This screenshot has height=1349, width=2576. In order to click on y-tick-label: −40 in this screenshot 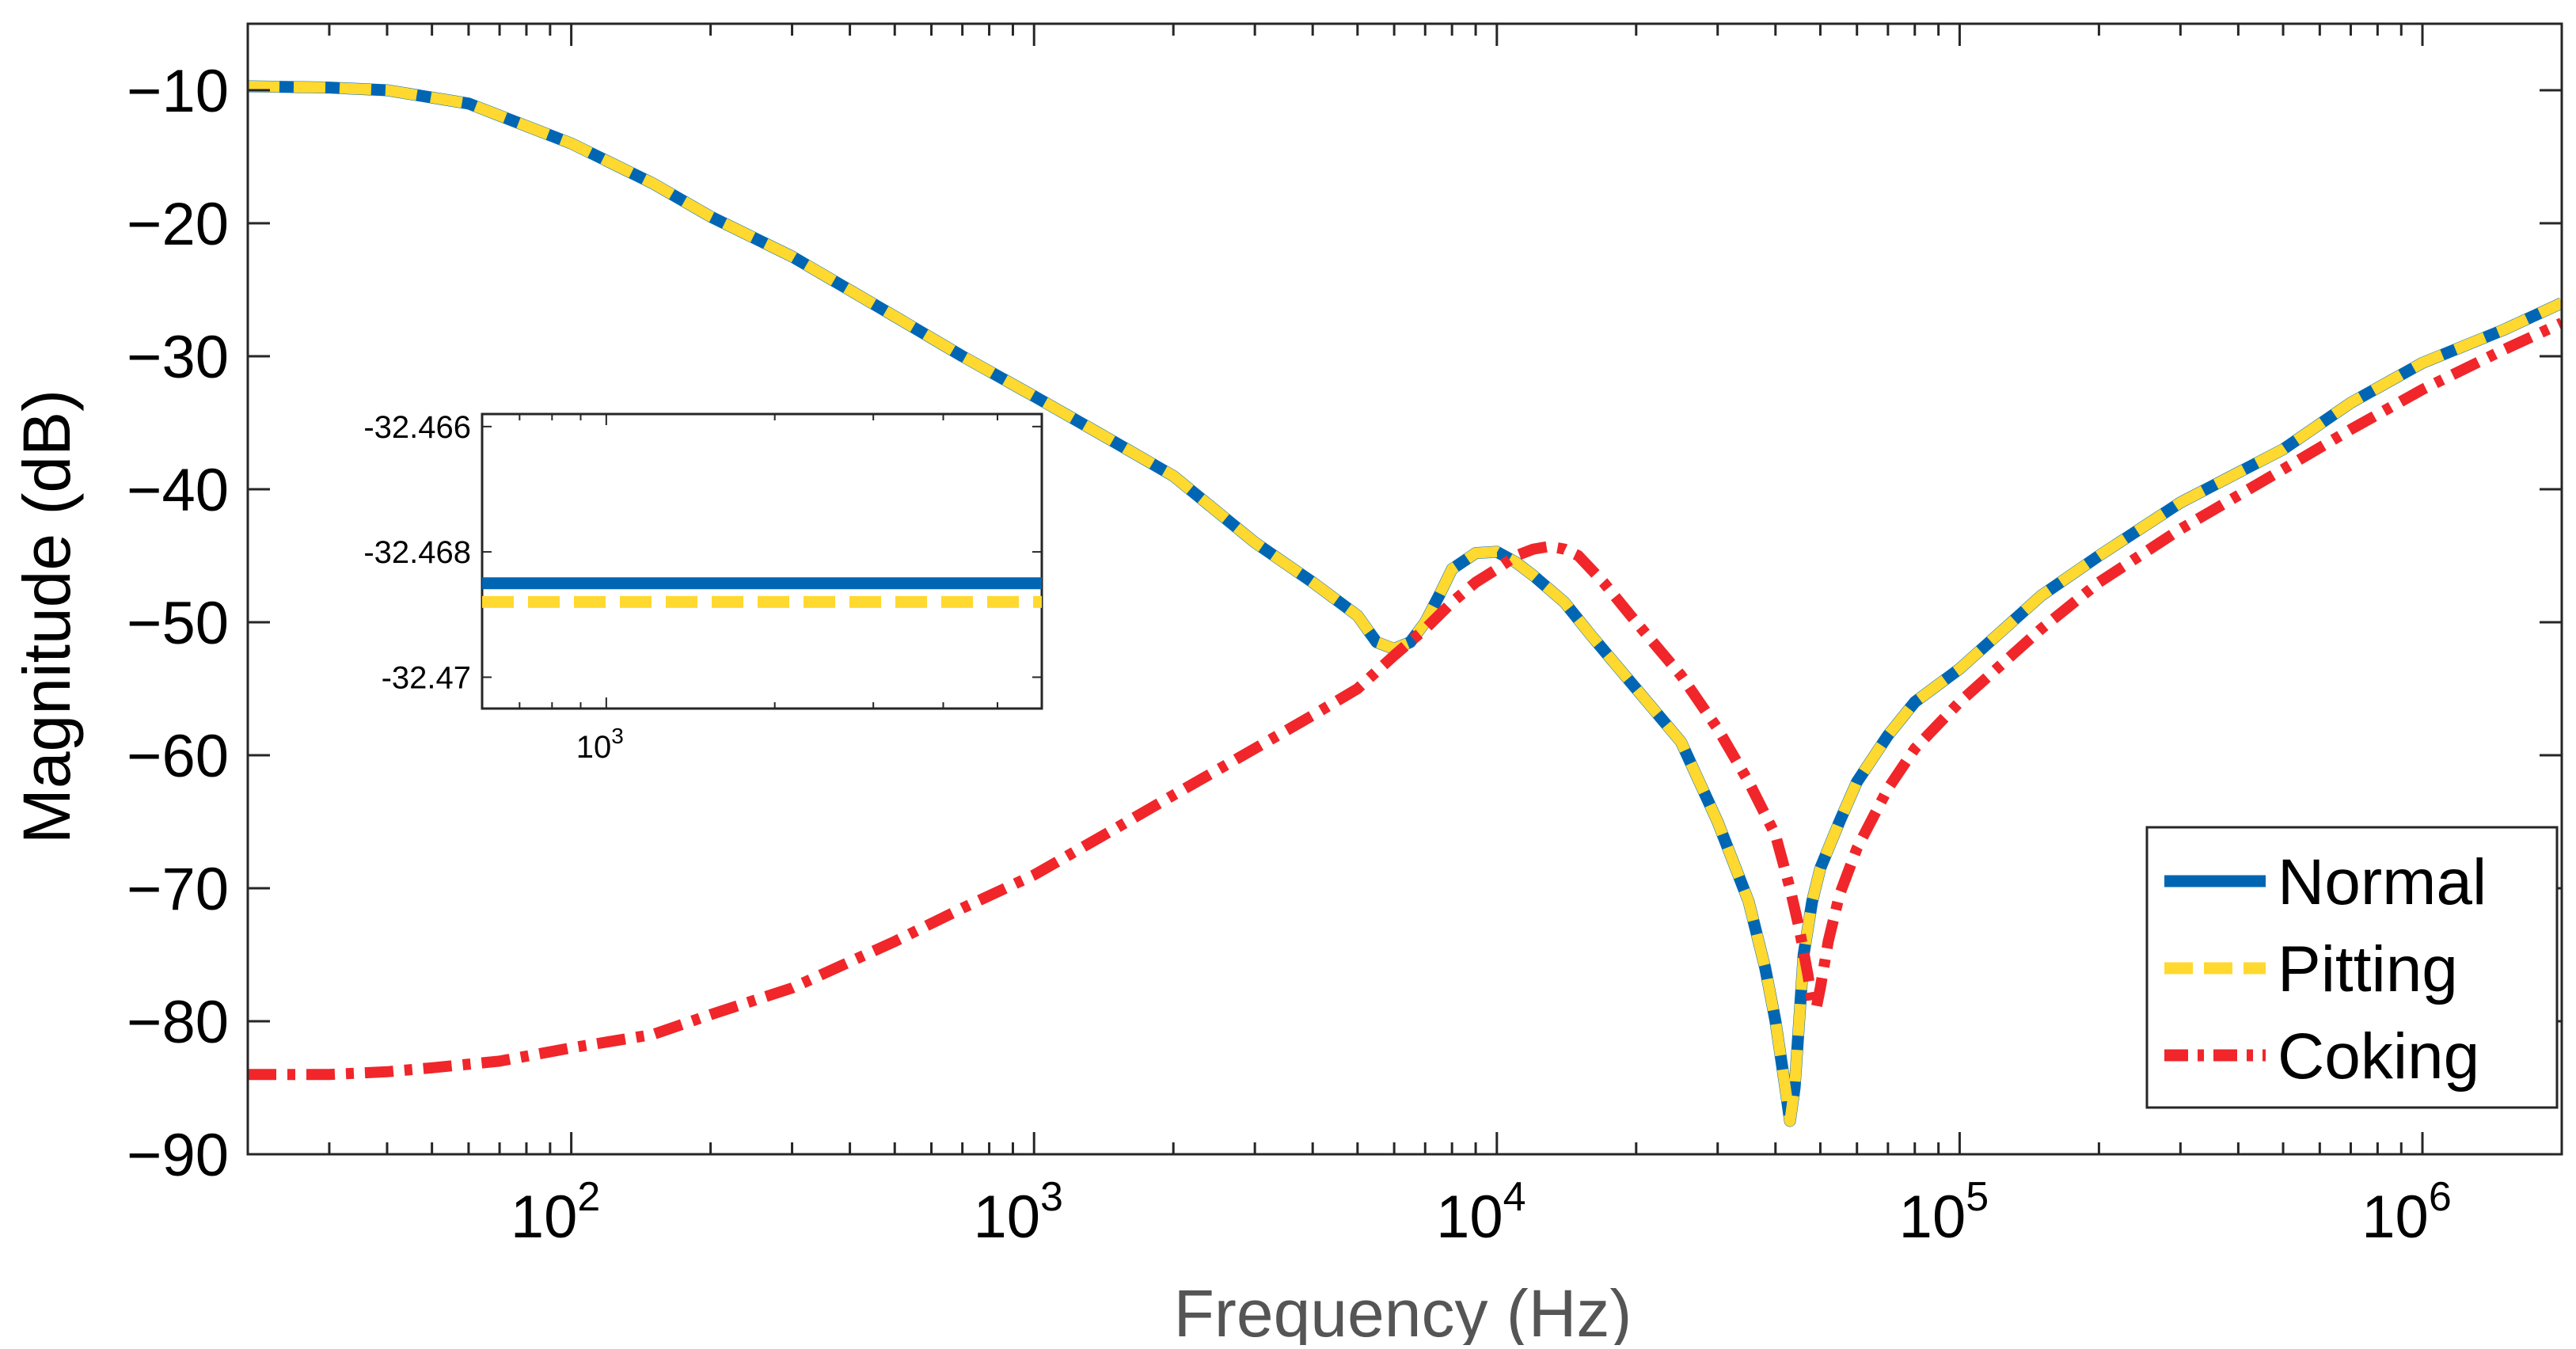, I will do `click(178, 490)`.